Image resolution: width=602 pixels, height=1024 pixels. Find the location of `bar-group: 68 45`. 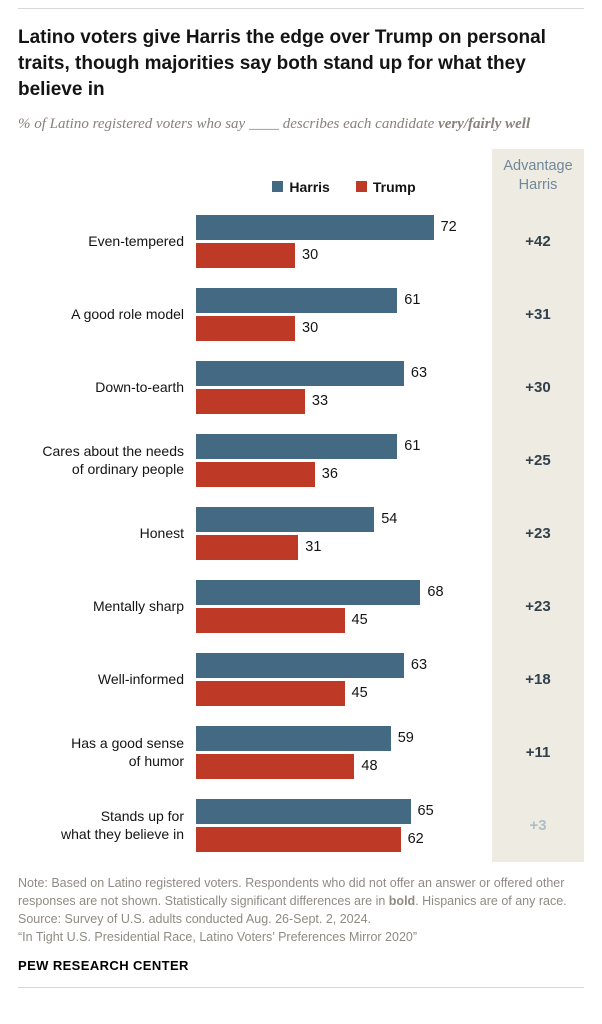

bar-group: 68 45 is located at coordinates (344, 606).